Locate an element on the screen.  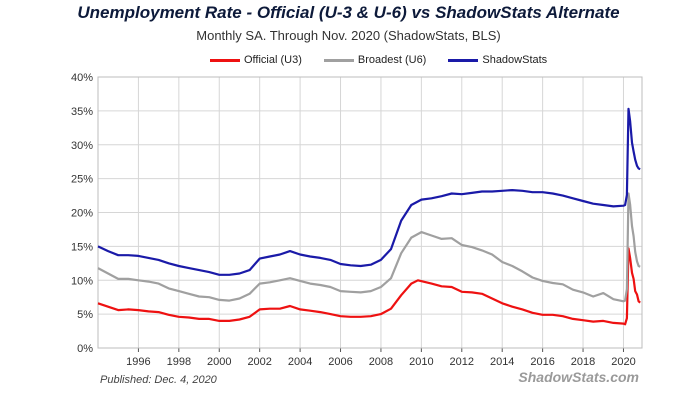
legend-swatch-u3 is located at coordinates (225, 60).